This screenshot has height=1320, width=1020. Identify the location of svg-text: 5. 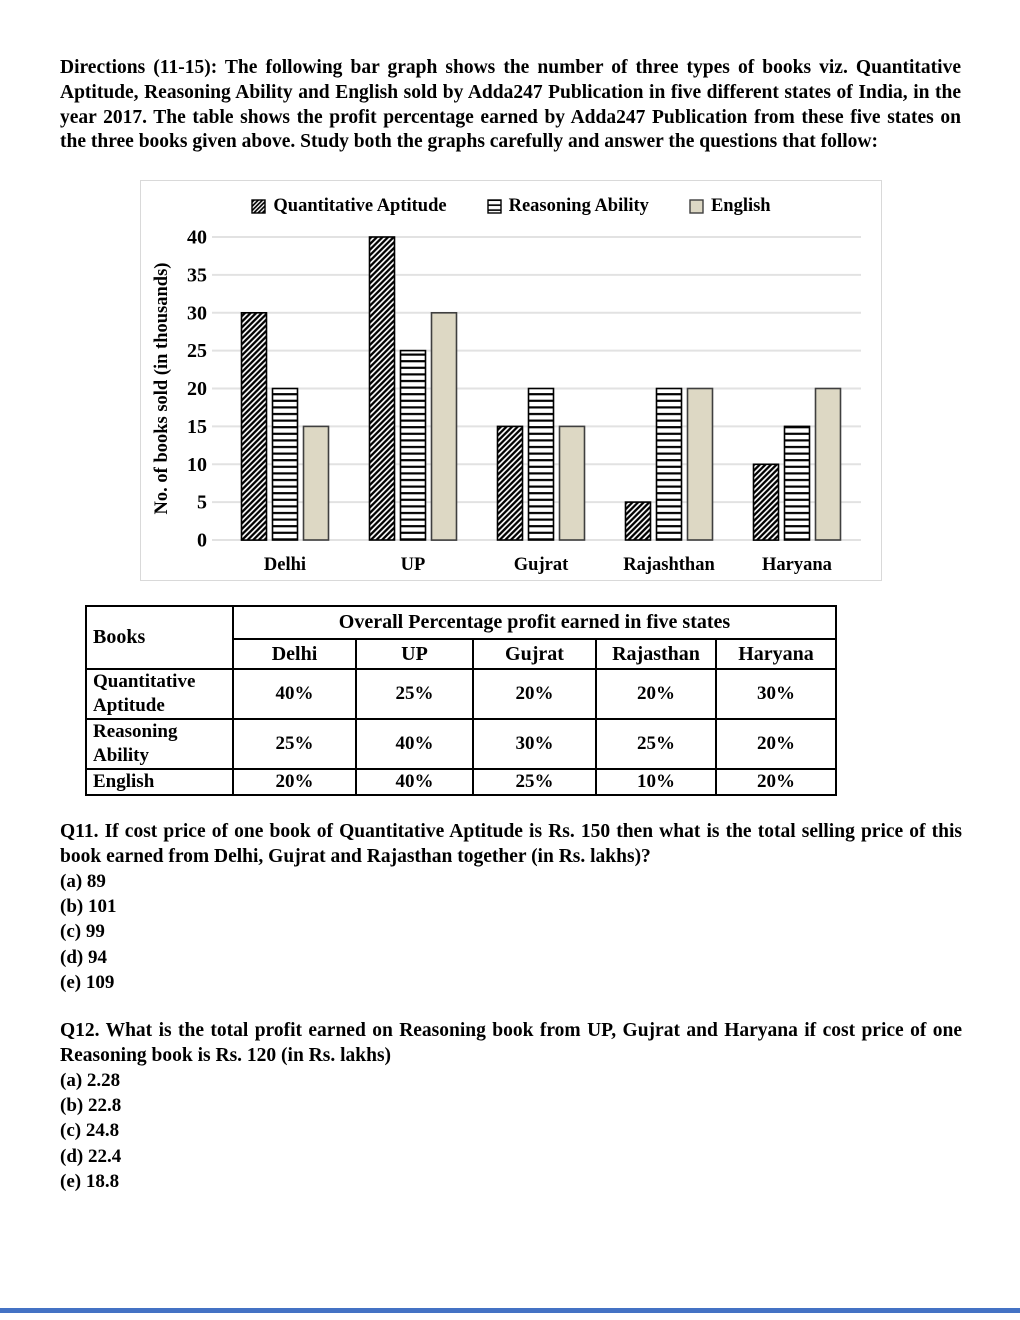
(202, 503).